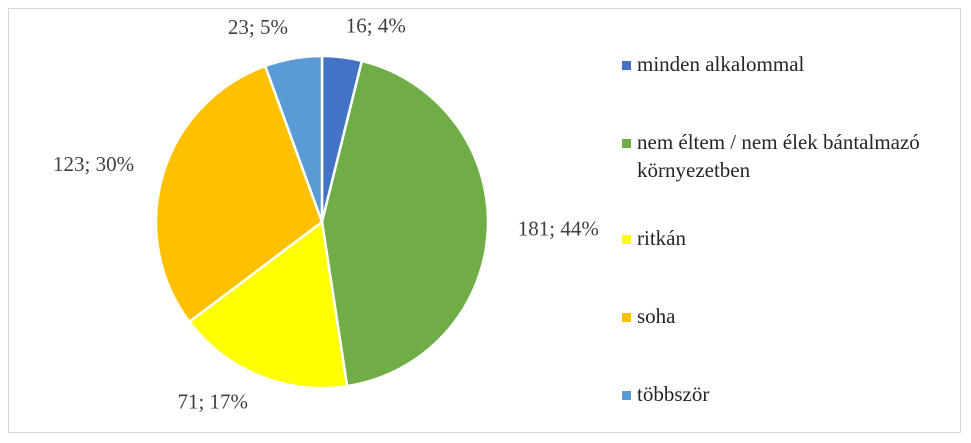 Image resolution: width=971 pixels, height=443 pixels. Describe the element at coordinates (661, 238) in the screenshot. I see `legend-label: ritkán` at that location.